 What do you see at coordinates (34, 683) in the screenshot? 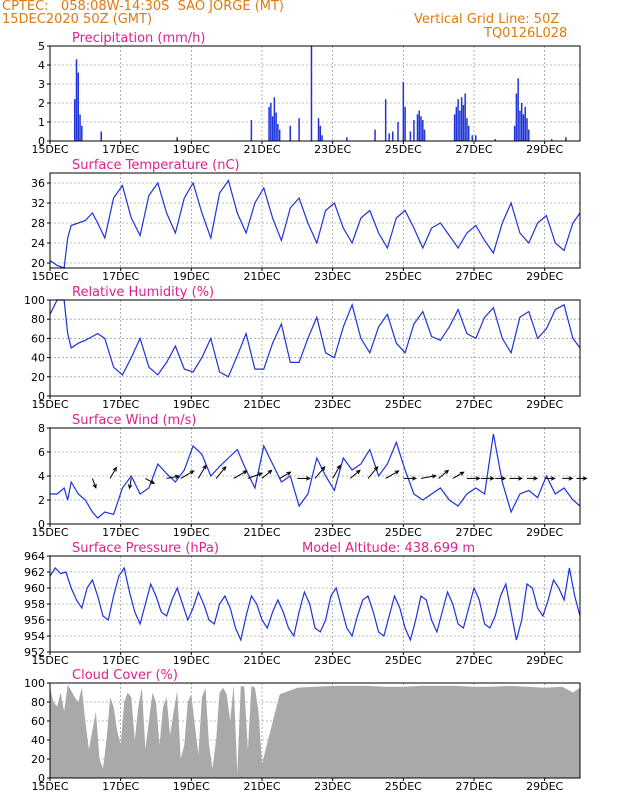
I see `y-tick-label: 100` at bounding box center [34, 683].